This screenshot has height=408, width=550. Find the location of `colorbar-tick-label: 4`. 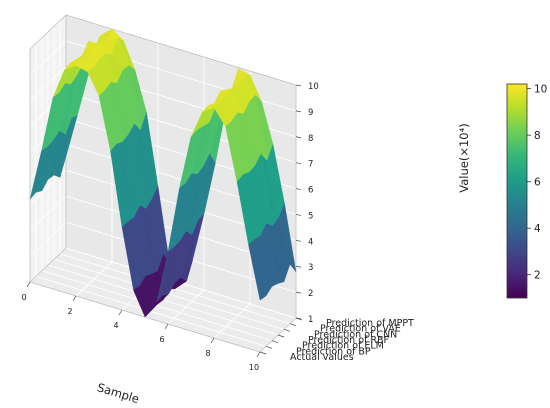

colorbar-tick-label: 4 is located at coordinates (537, 229).